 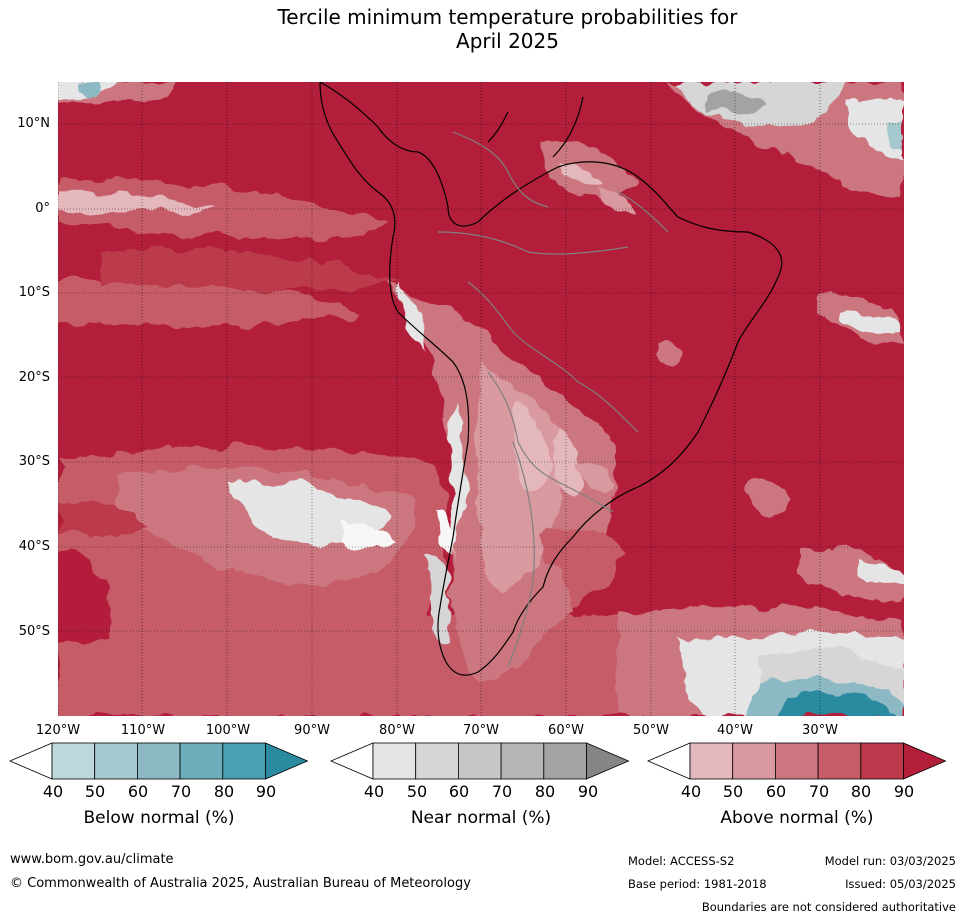 I want to click on near-normal-colorbar, so click(x=479, y=761).